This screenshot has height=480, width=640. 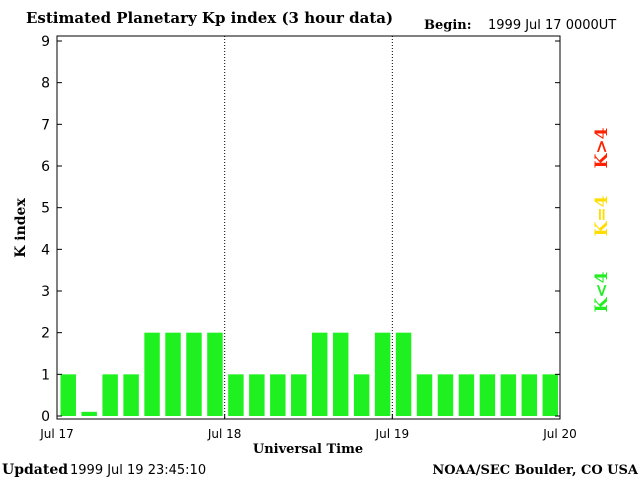 I want to click on x-tick-label: Jul 17, so click(x=56, y=434).